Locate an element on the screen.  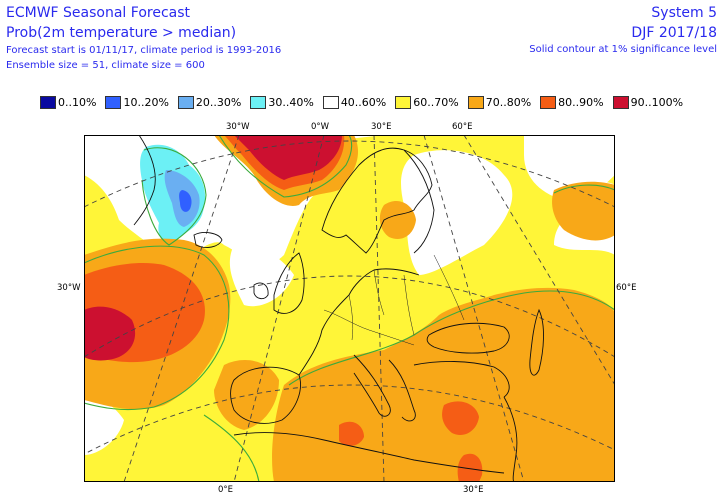
period-label: DJF 2017/18 is located at coordinates (674, 33).